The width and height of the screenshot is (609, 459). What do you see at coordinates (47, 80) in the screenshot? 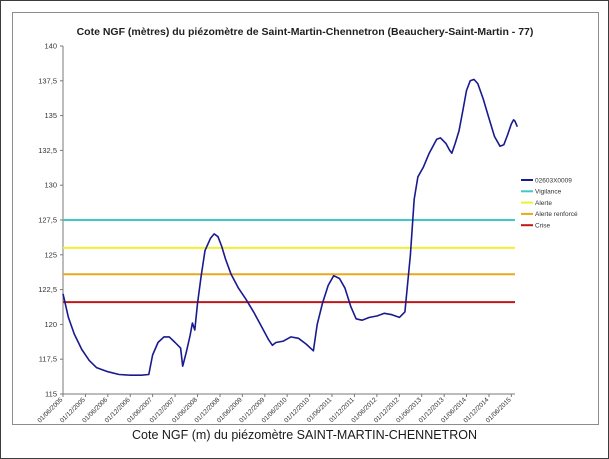
I see `y-tick-label: 137,5` at bounding box center [47, 80].